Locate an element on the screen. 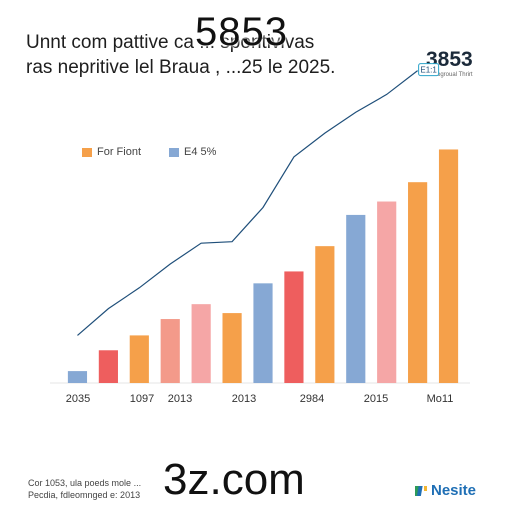  legend-label-1: For Fiont is located at coordinates (119, 152).